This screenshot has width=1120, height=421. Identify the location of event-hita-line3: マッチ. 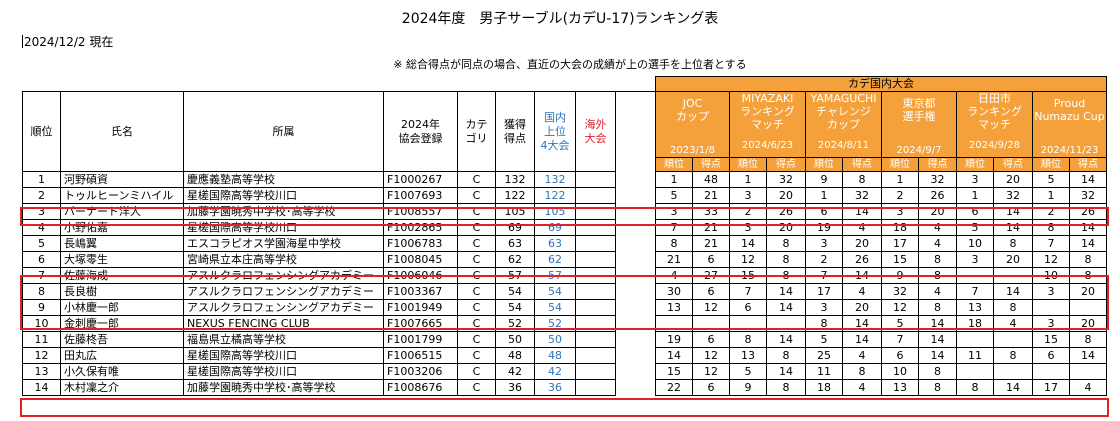
(994, 124).